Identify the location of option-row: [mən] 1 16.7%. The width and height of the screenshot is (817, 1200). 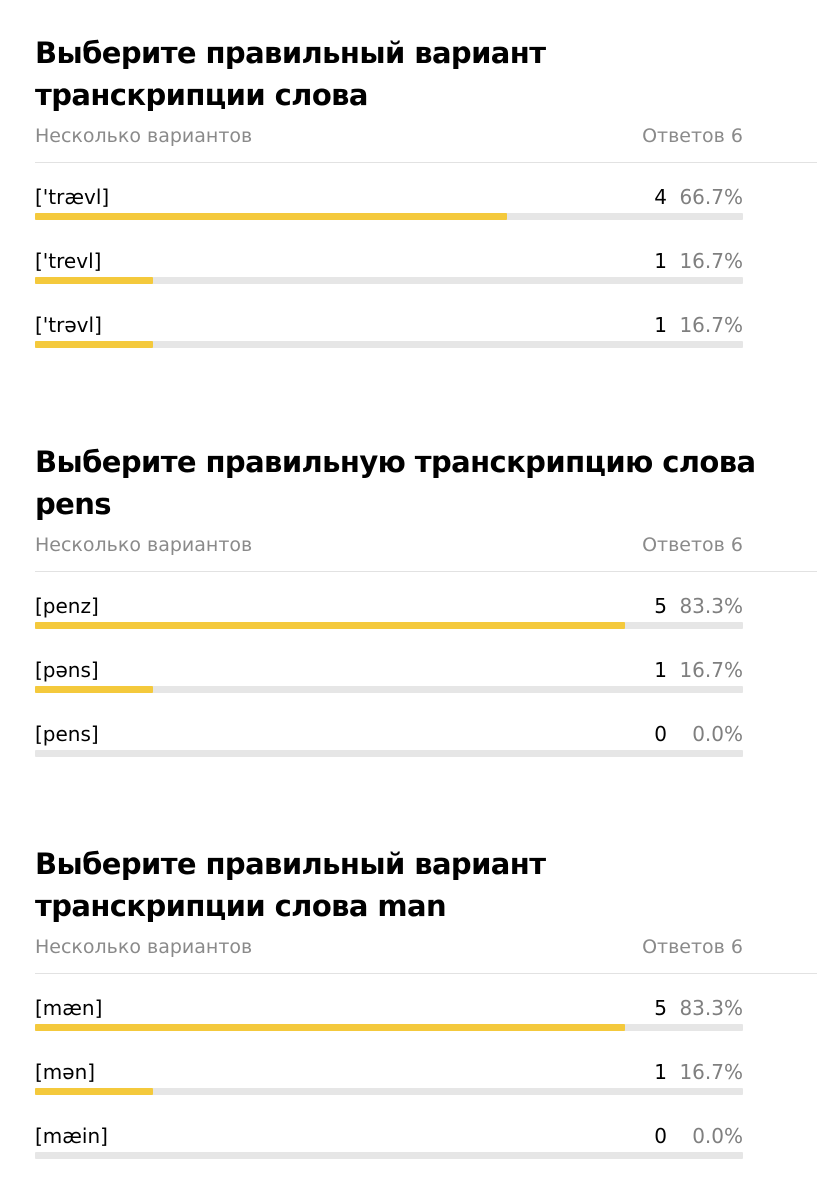
(389, 1090).